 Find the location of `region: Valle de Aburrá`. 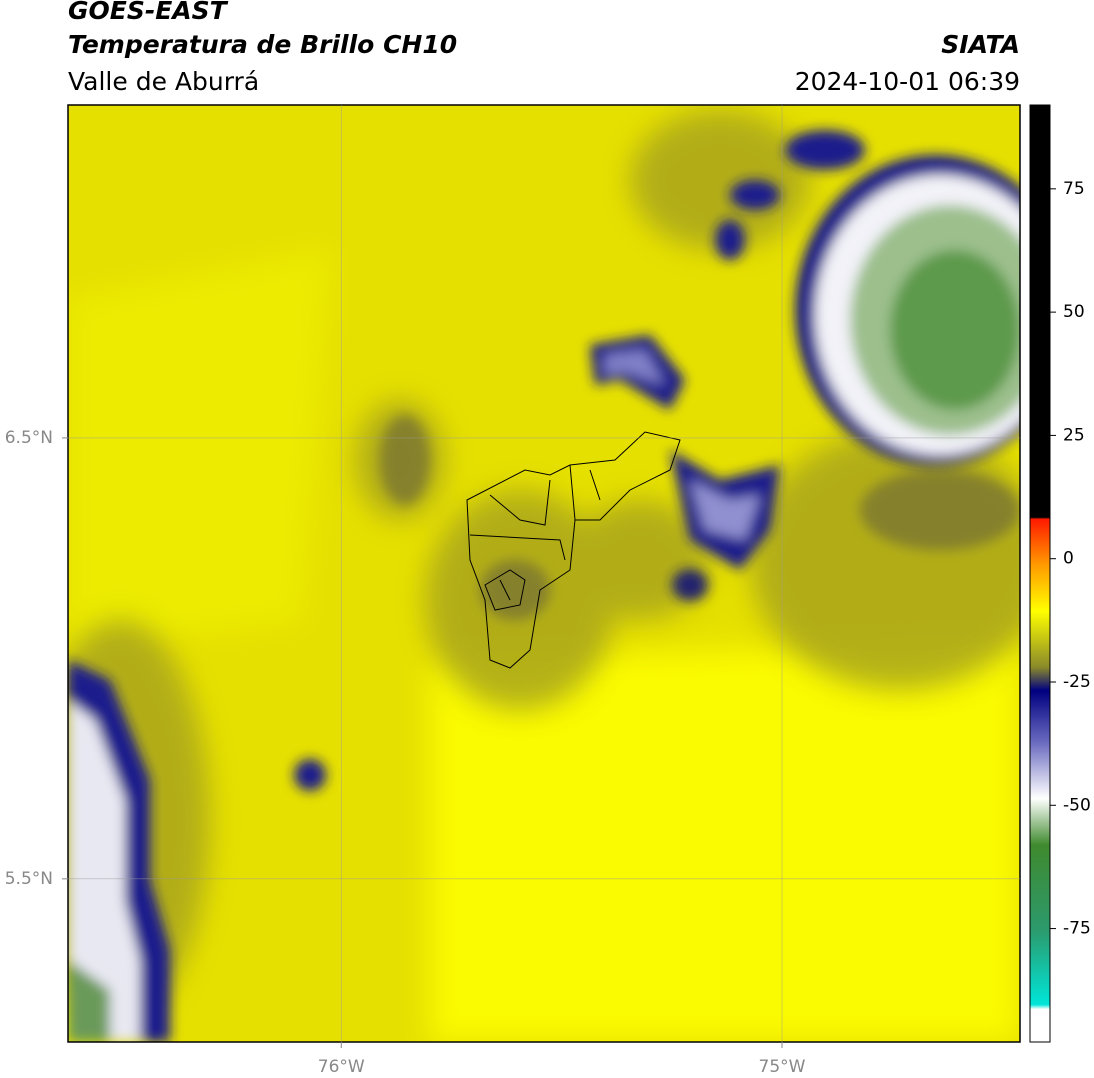

region: Valle de Aburrá is located at coordinates (163, 81).